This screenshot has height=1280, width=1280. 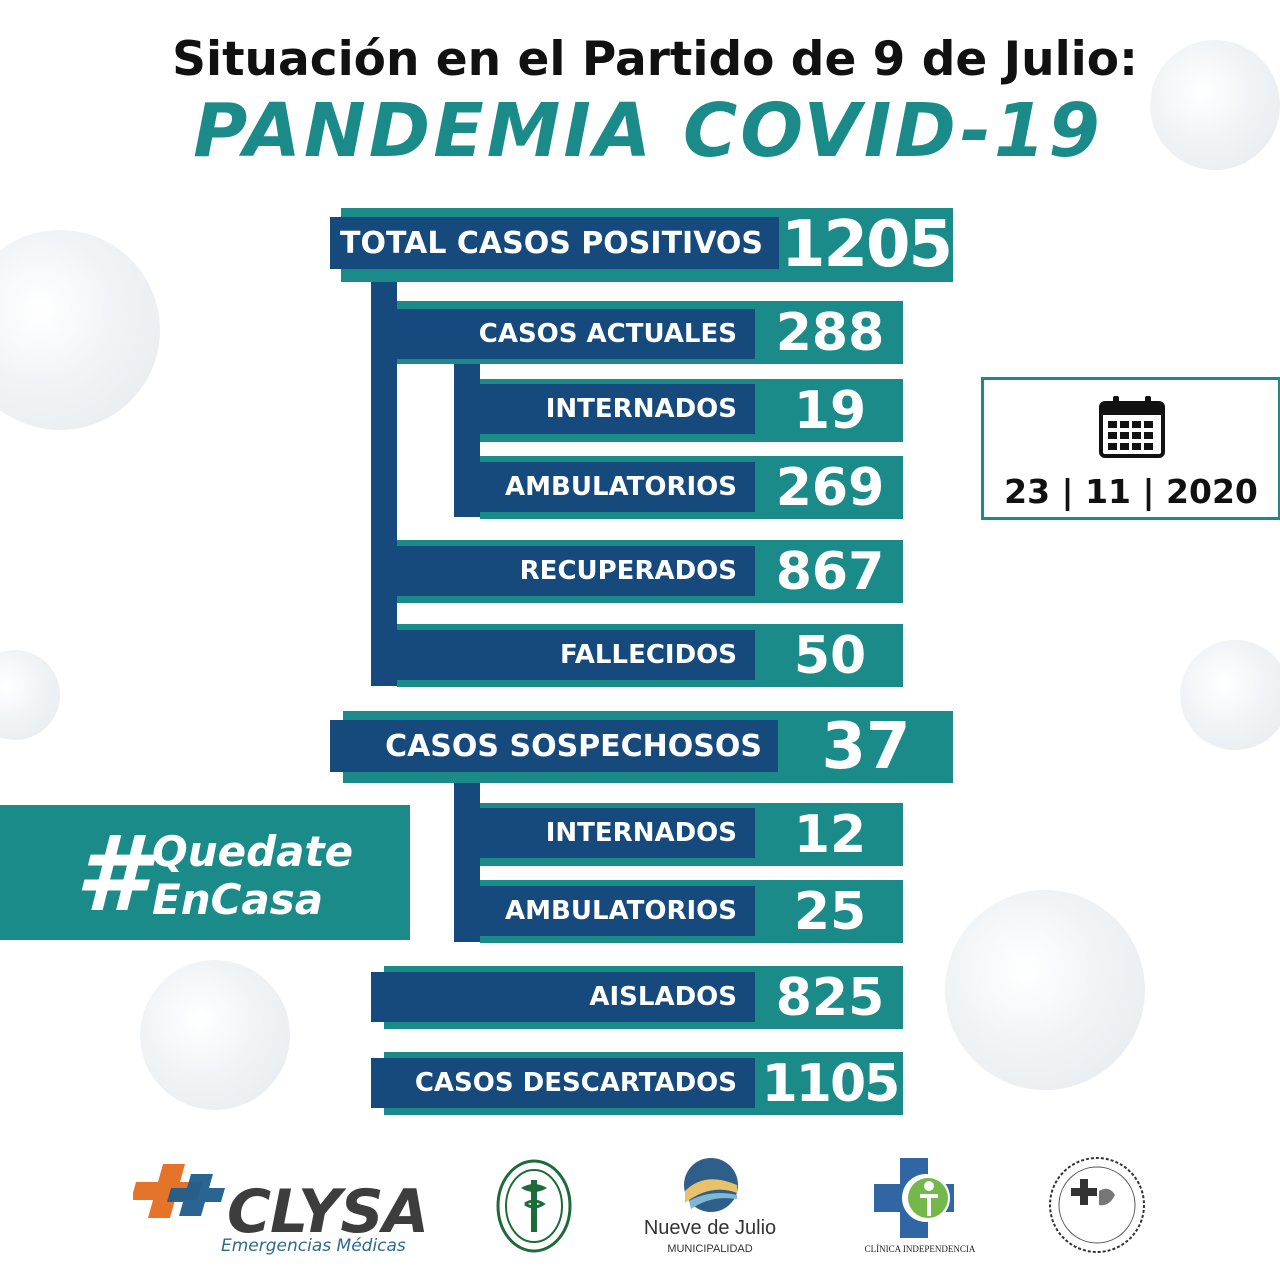 What do you see at coordinates (573, 746) in the screenshot?
I see `stat-label: CASOS SOSPECHOSOS` at bounding box center [573, 746].